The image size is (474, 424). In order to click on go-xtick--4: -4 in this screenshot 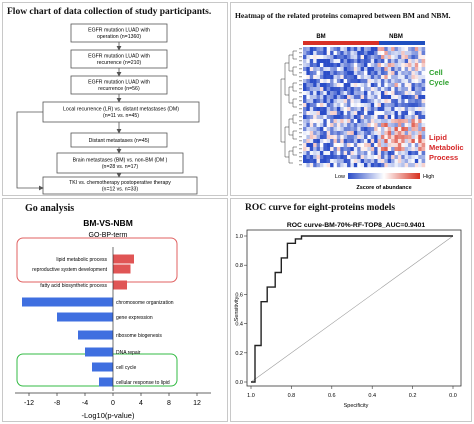, I will do `click(85, 403)`.